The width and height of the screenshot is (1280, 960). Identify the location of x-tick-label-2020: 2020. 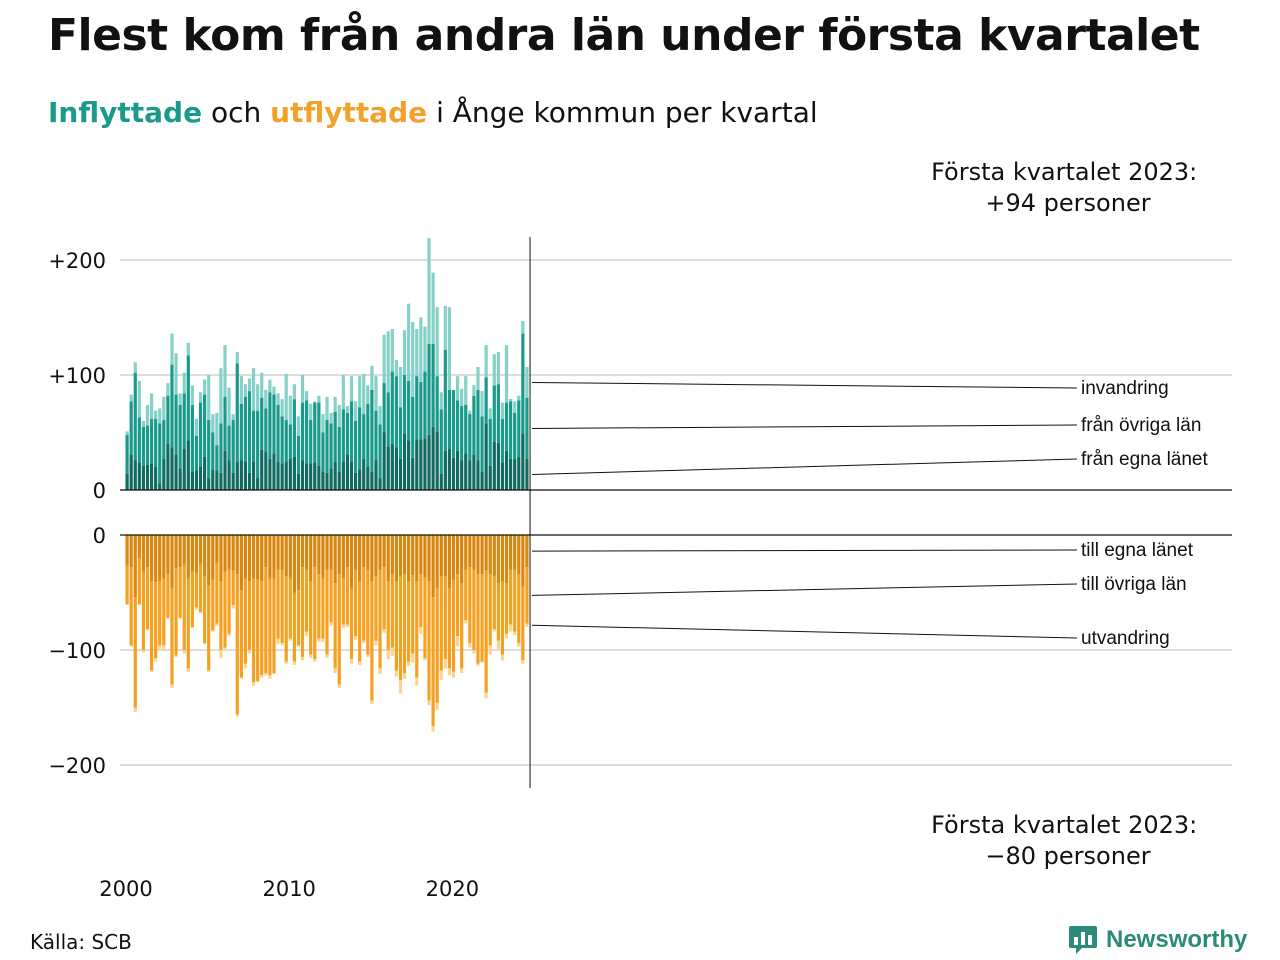
(452, 889).